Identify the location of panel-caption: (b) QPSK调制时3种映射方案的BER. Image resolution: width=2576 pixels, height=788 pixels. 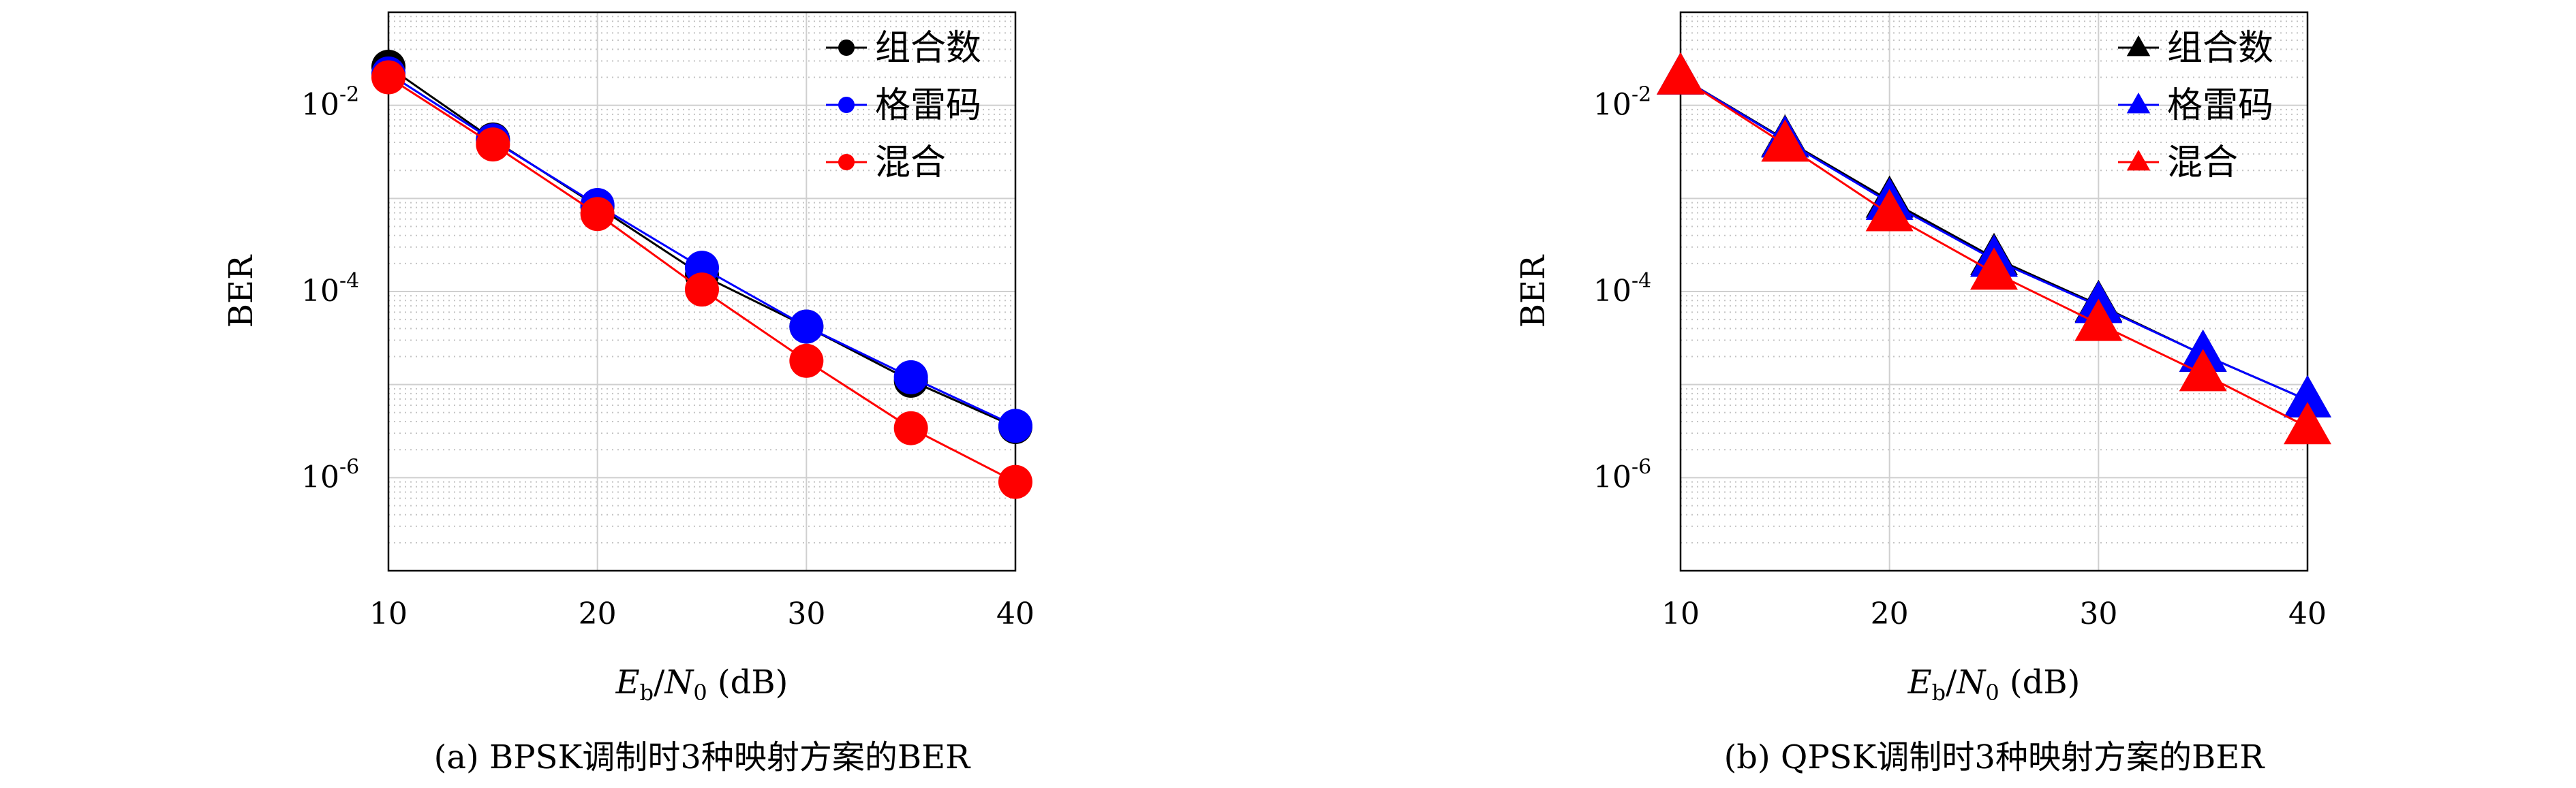
(1995, 757).